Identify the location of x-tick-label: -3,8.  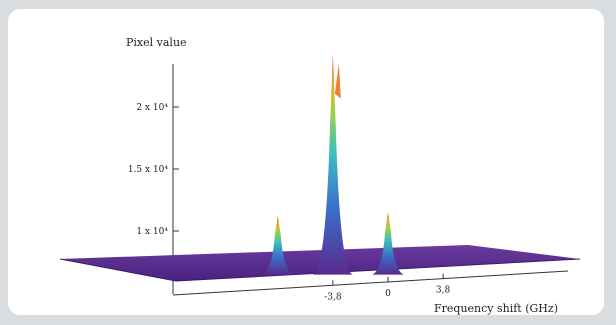
(333, 297).